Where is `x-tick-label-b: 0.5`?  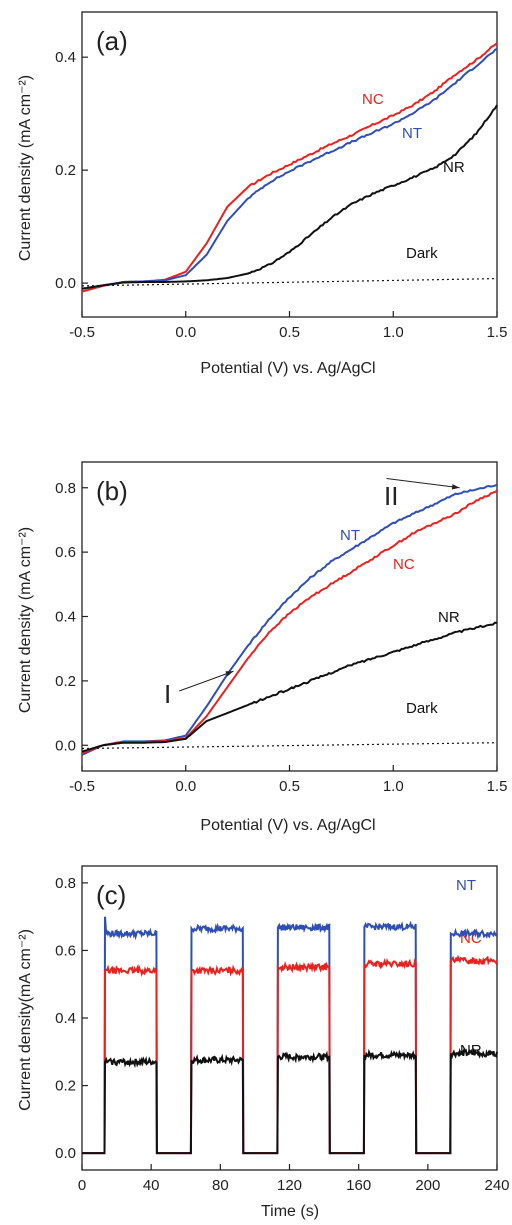
x-tick-label-b: 0.5 is located at coordinates (289, 786).